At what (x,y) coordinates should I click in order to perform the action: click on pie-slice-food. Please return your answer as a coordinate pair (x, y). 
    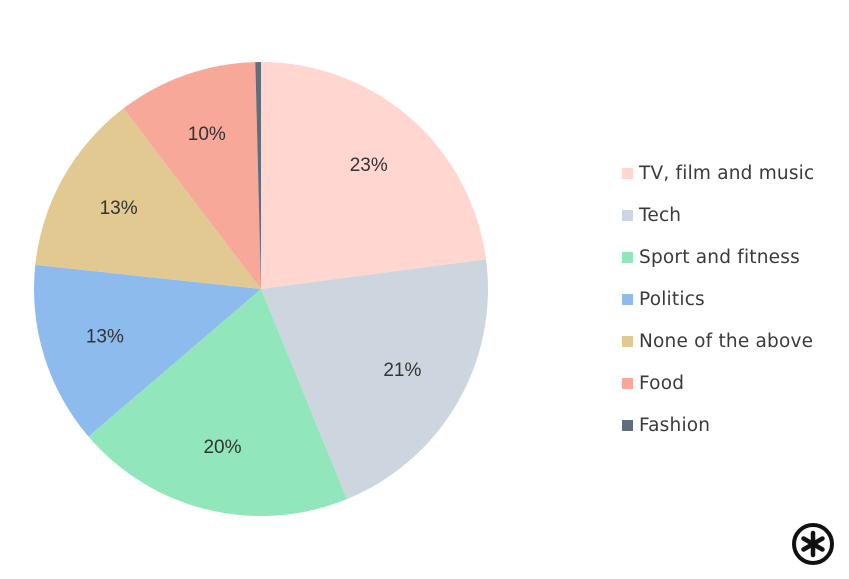
    Looking at the image, I should click on (192, 175).